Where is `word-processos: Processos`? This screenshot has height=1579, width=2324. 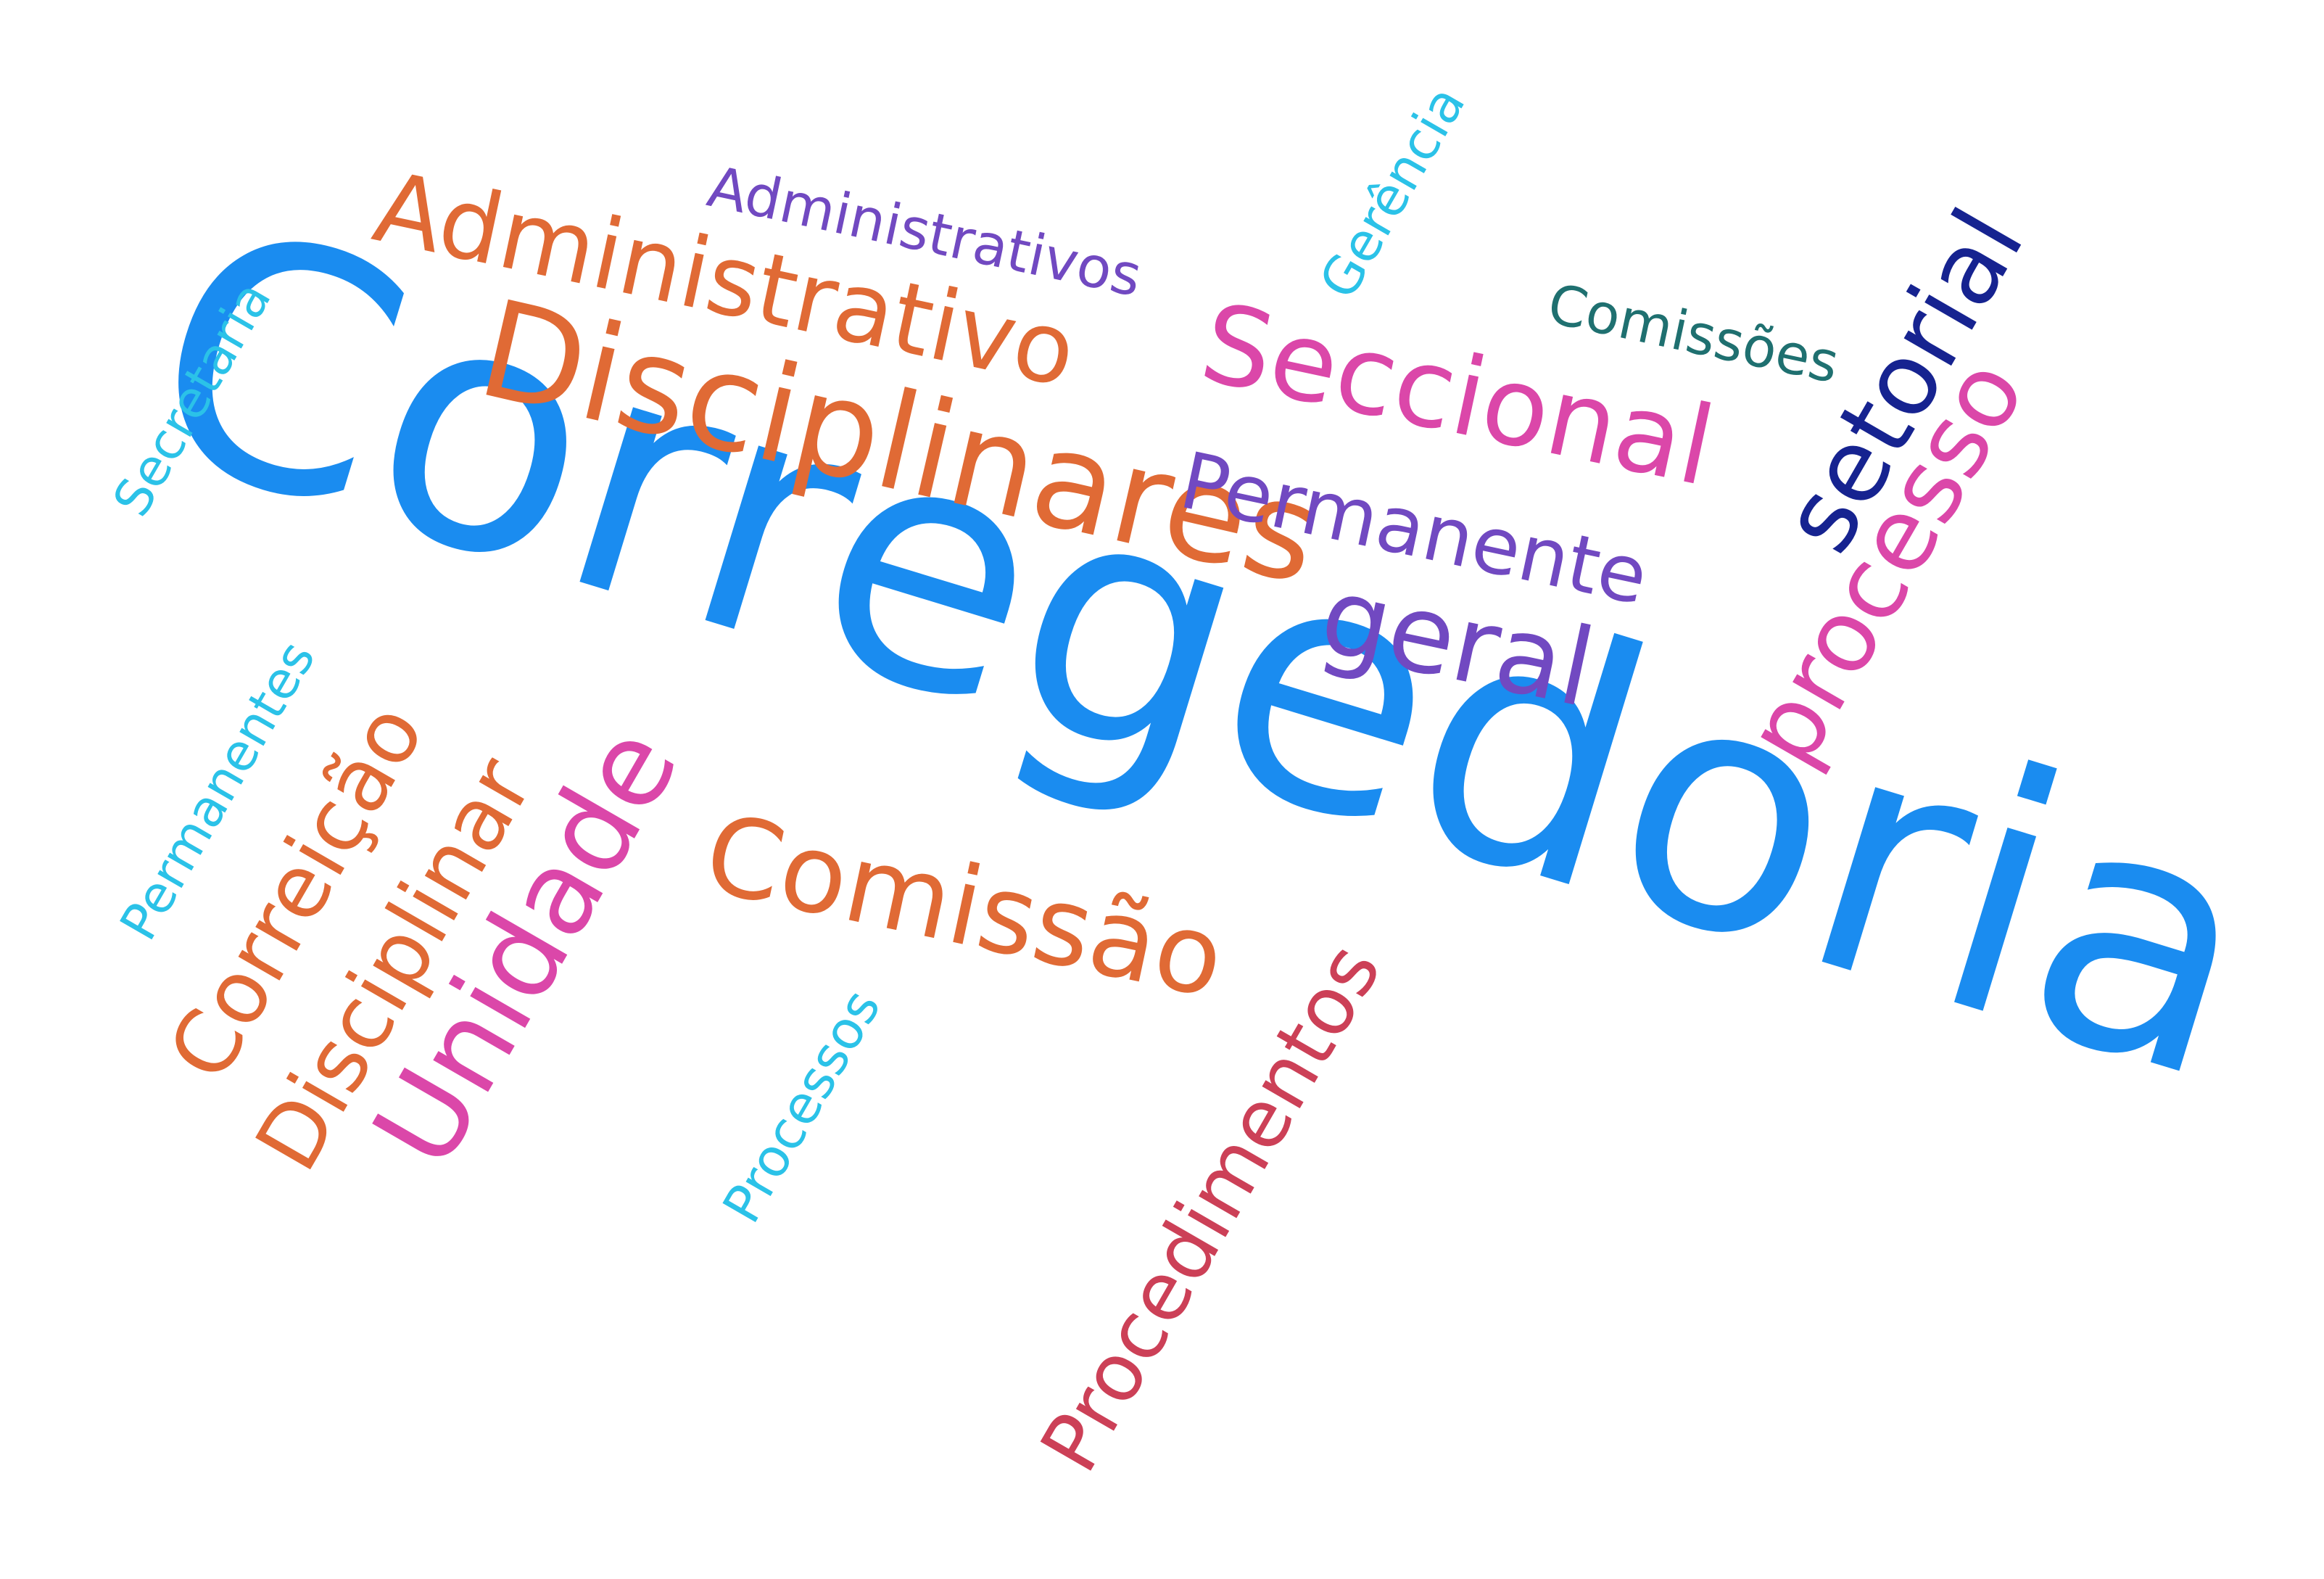 word-processos: Processos is located at coordinates (801, 1106).